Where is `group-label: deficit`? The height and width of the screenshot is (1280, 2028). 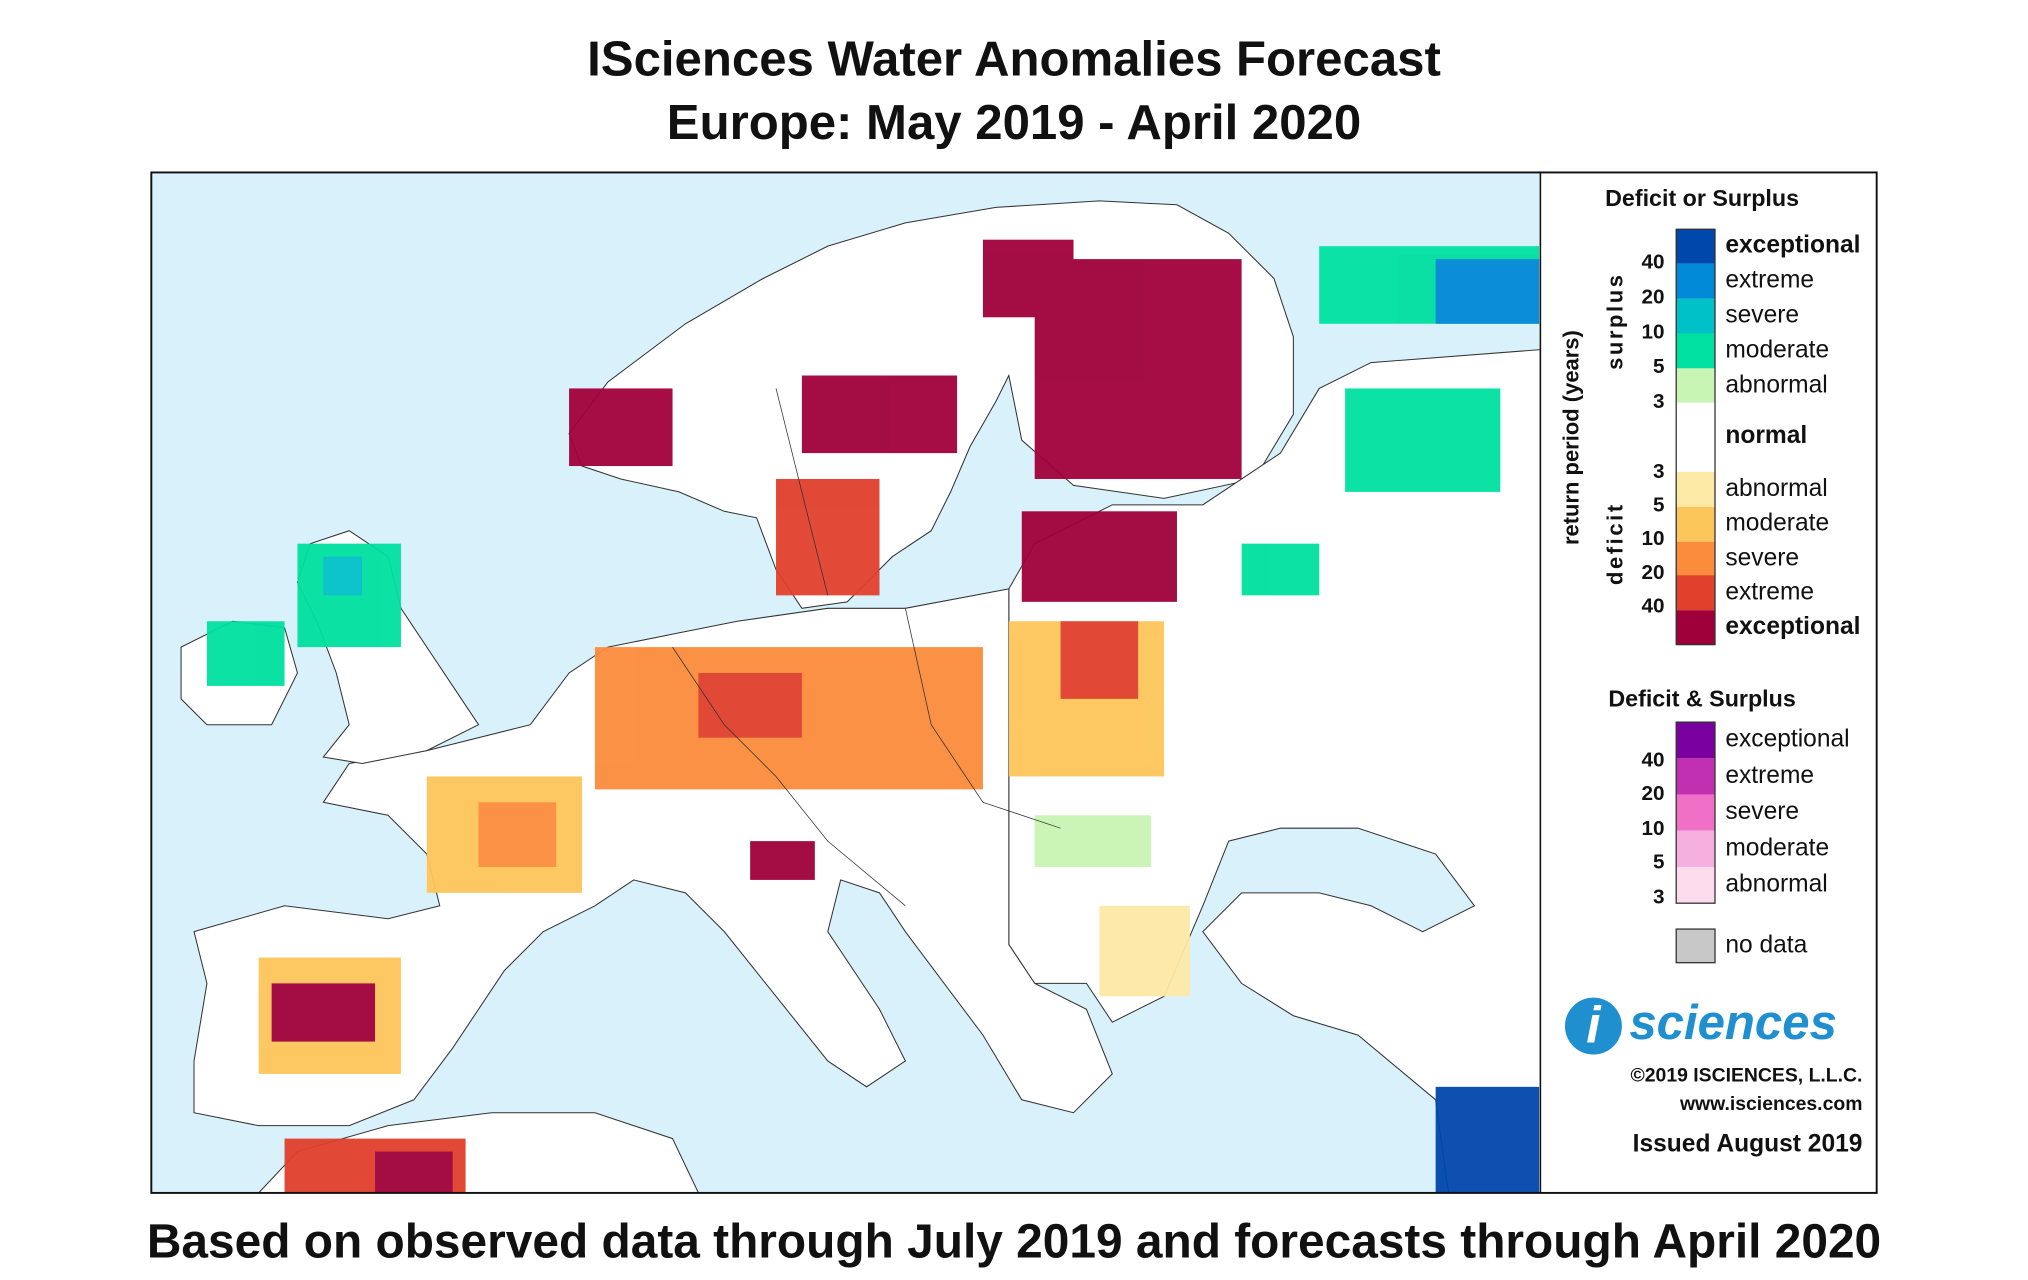 group-label: deficit is located at coordinates (1615, 543).